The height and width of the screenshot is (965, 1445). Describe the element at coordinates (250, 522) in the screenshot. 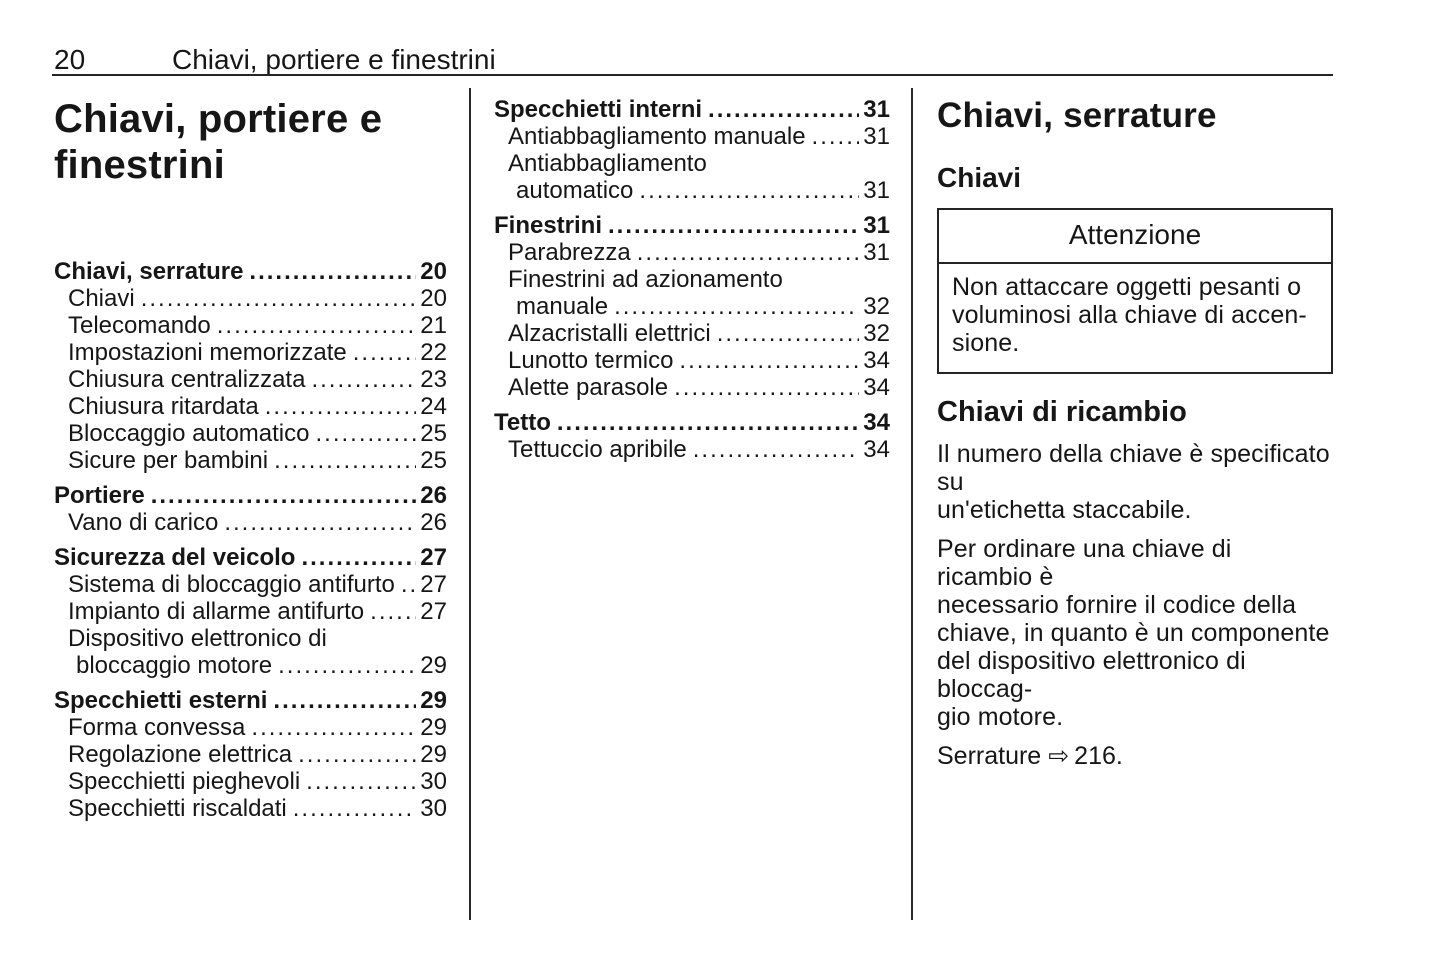

I see `toc-item: Vano di carico 26` at that location.